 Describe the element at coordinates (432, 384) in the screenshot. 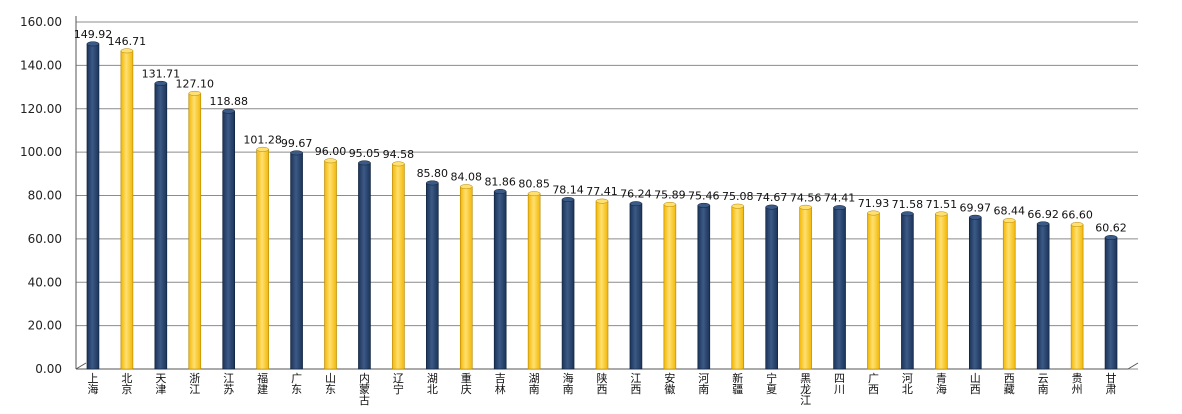

I see `x-tick-label: 湖北` at that location.